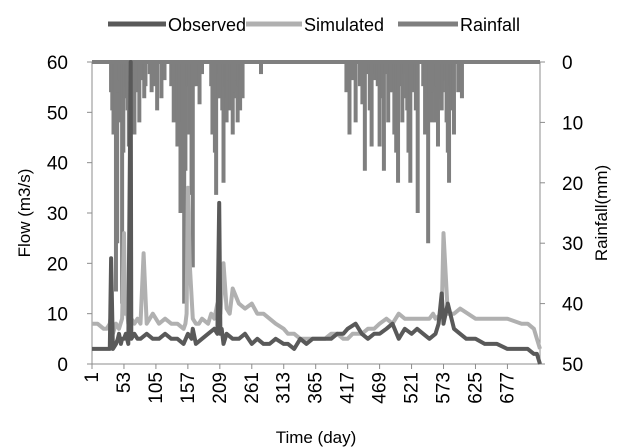 This screenshot has height=448, width=621. Describe the element at coordinates (57, 214) in the screenshot. I see `y-tick-label: 30` at that location.